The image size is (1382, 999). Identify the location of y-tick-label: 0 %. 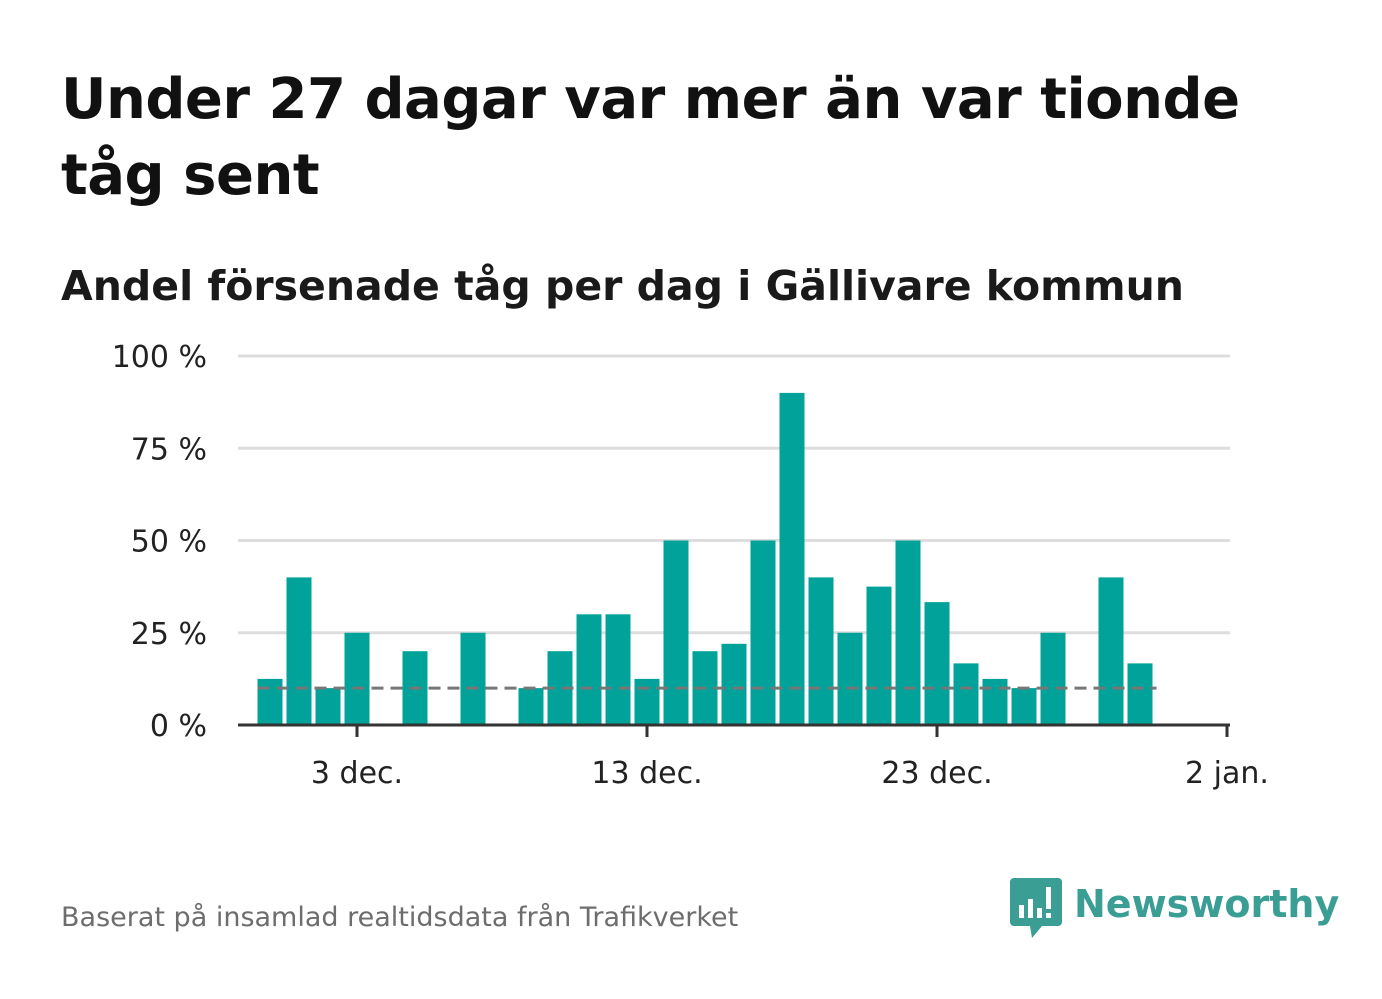
(178, 726).